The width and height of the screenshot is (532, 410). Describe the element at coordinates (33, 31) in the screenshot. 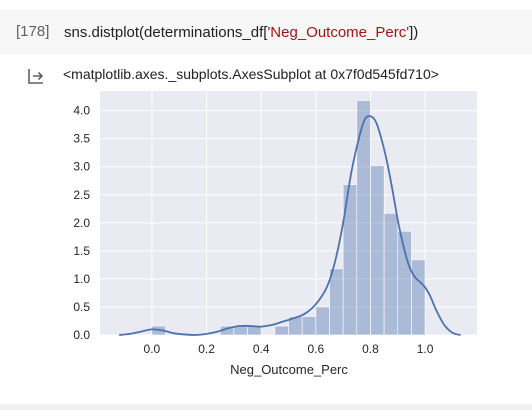

I see `execution-count: [178]` at that location.